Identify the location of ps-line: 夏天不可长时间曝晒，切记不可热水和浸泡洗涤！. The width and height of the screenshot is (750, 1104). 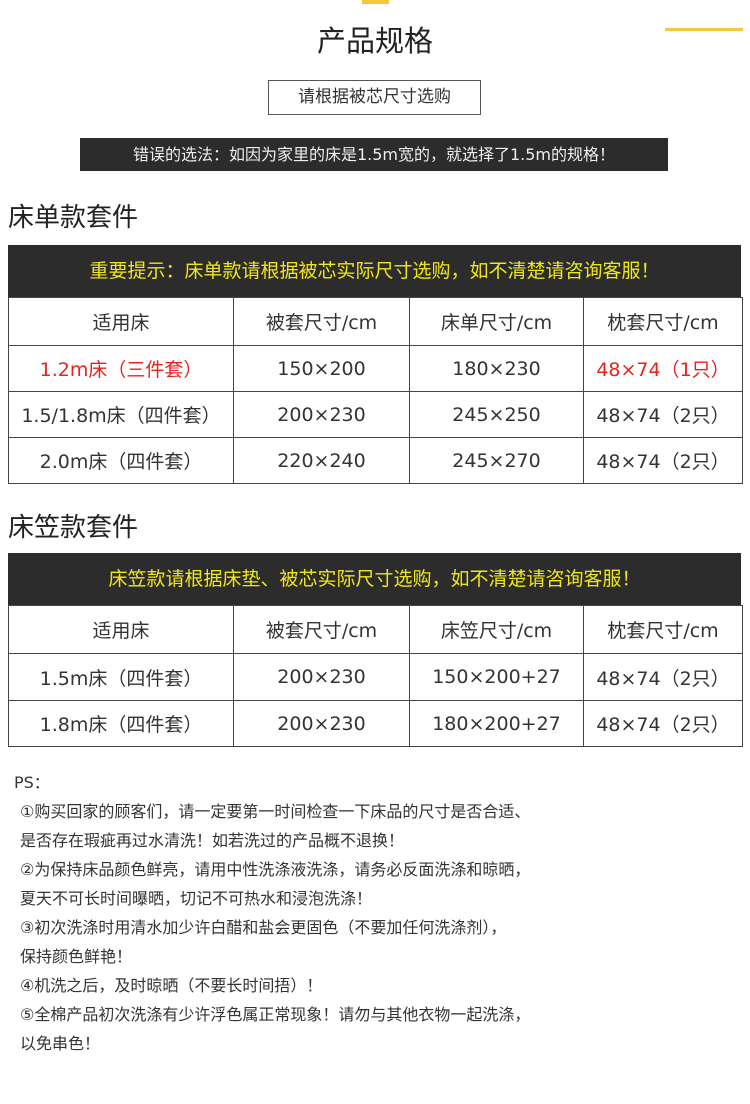
(196, 898).